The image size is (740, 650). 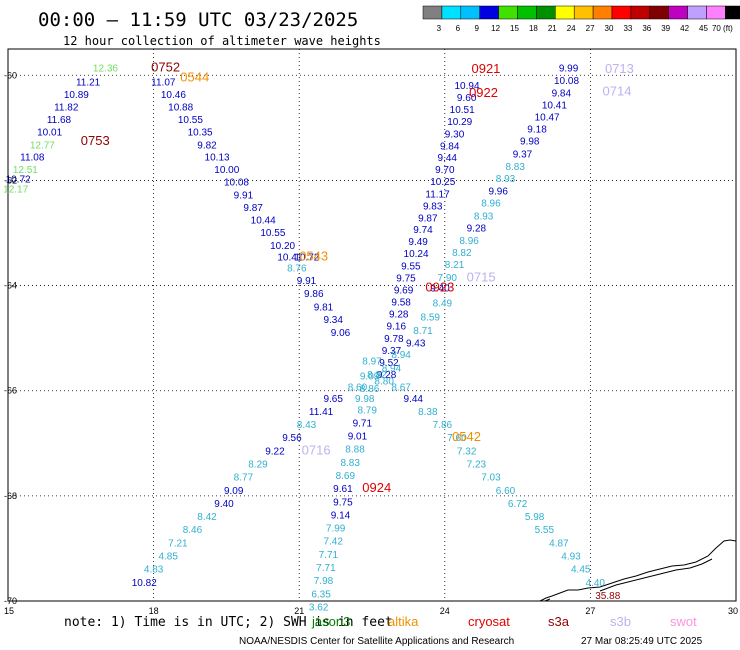 What do you see at coordinates (445, 611) in the screenshot?
I see `longitude-tick-label: 24` at bounding box center [445, 611].